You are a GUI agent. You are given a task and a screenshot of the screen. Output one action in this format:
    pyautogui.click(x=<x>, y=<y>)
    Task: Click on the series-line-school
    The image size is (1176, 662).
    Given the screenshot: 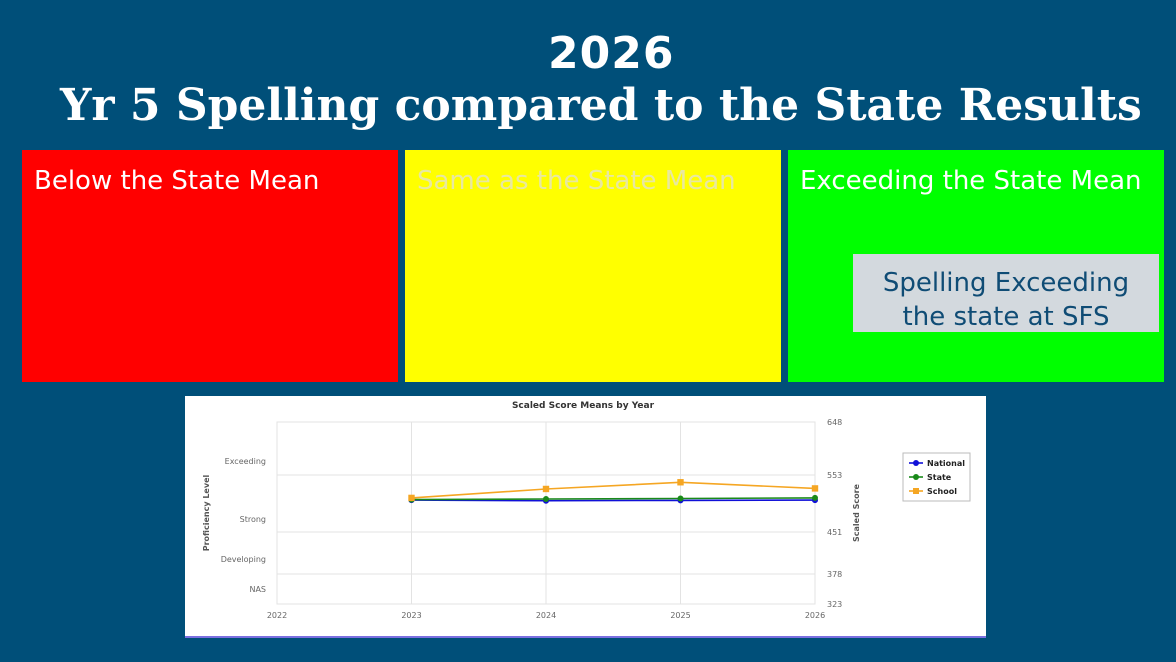 What is the action you would take?
    pyautogui.click(x=613, y=490)
    